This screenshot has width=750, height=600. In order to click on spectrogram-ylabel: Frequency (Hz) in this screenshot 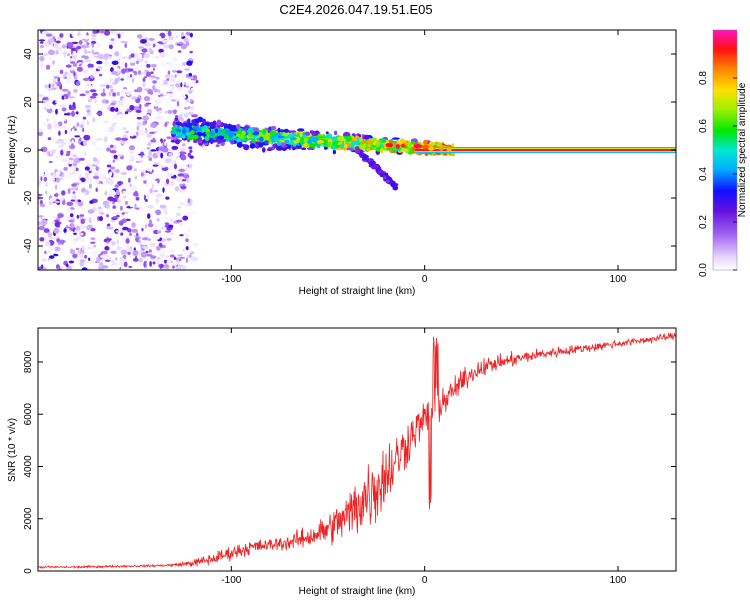, I will do `click(12, 150)`.